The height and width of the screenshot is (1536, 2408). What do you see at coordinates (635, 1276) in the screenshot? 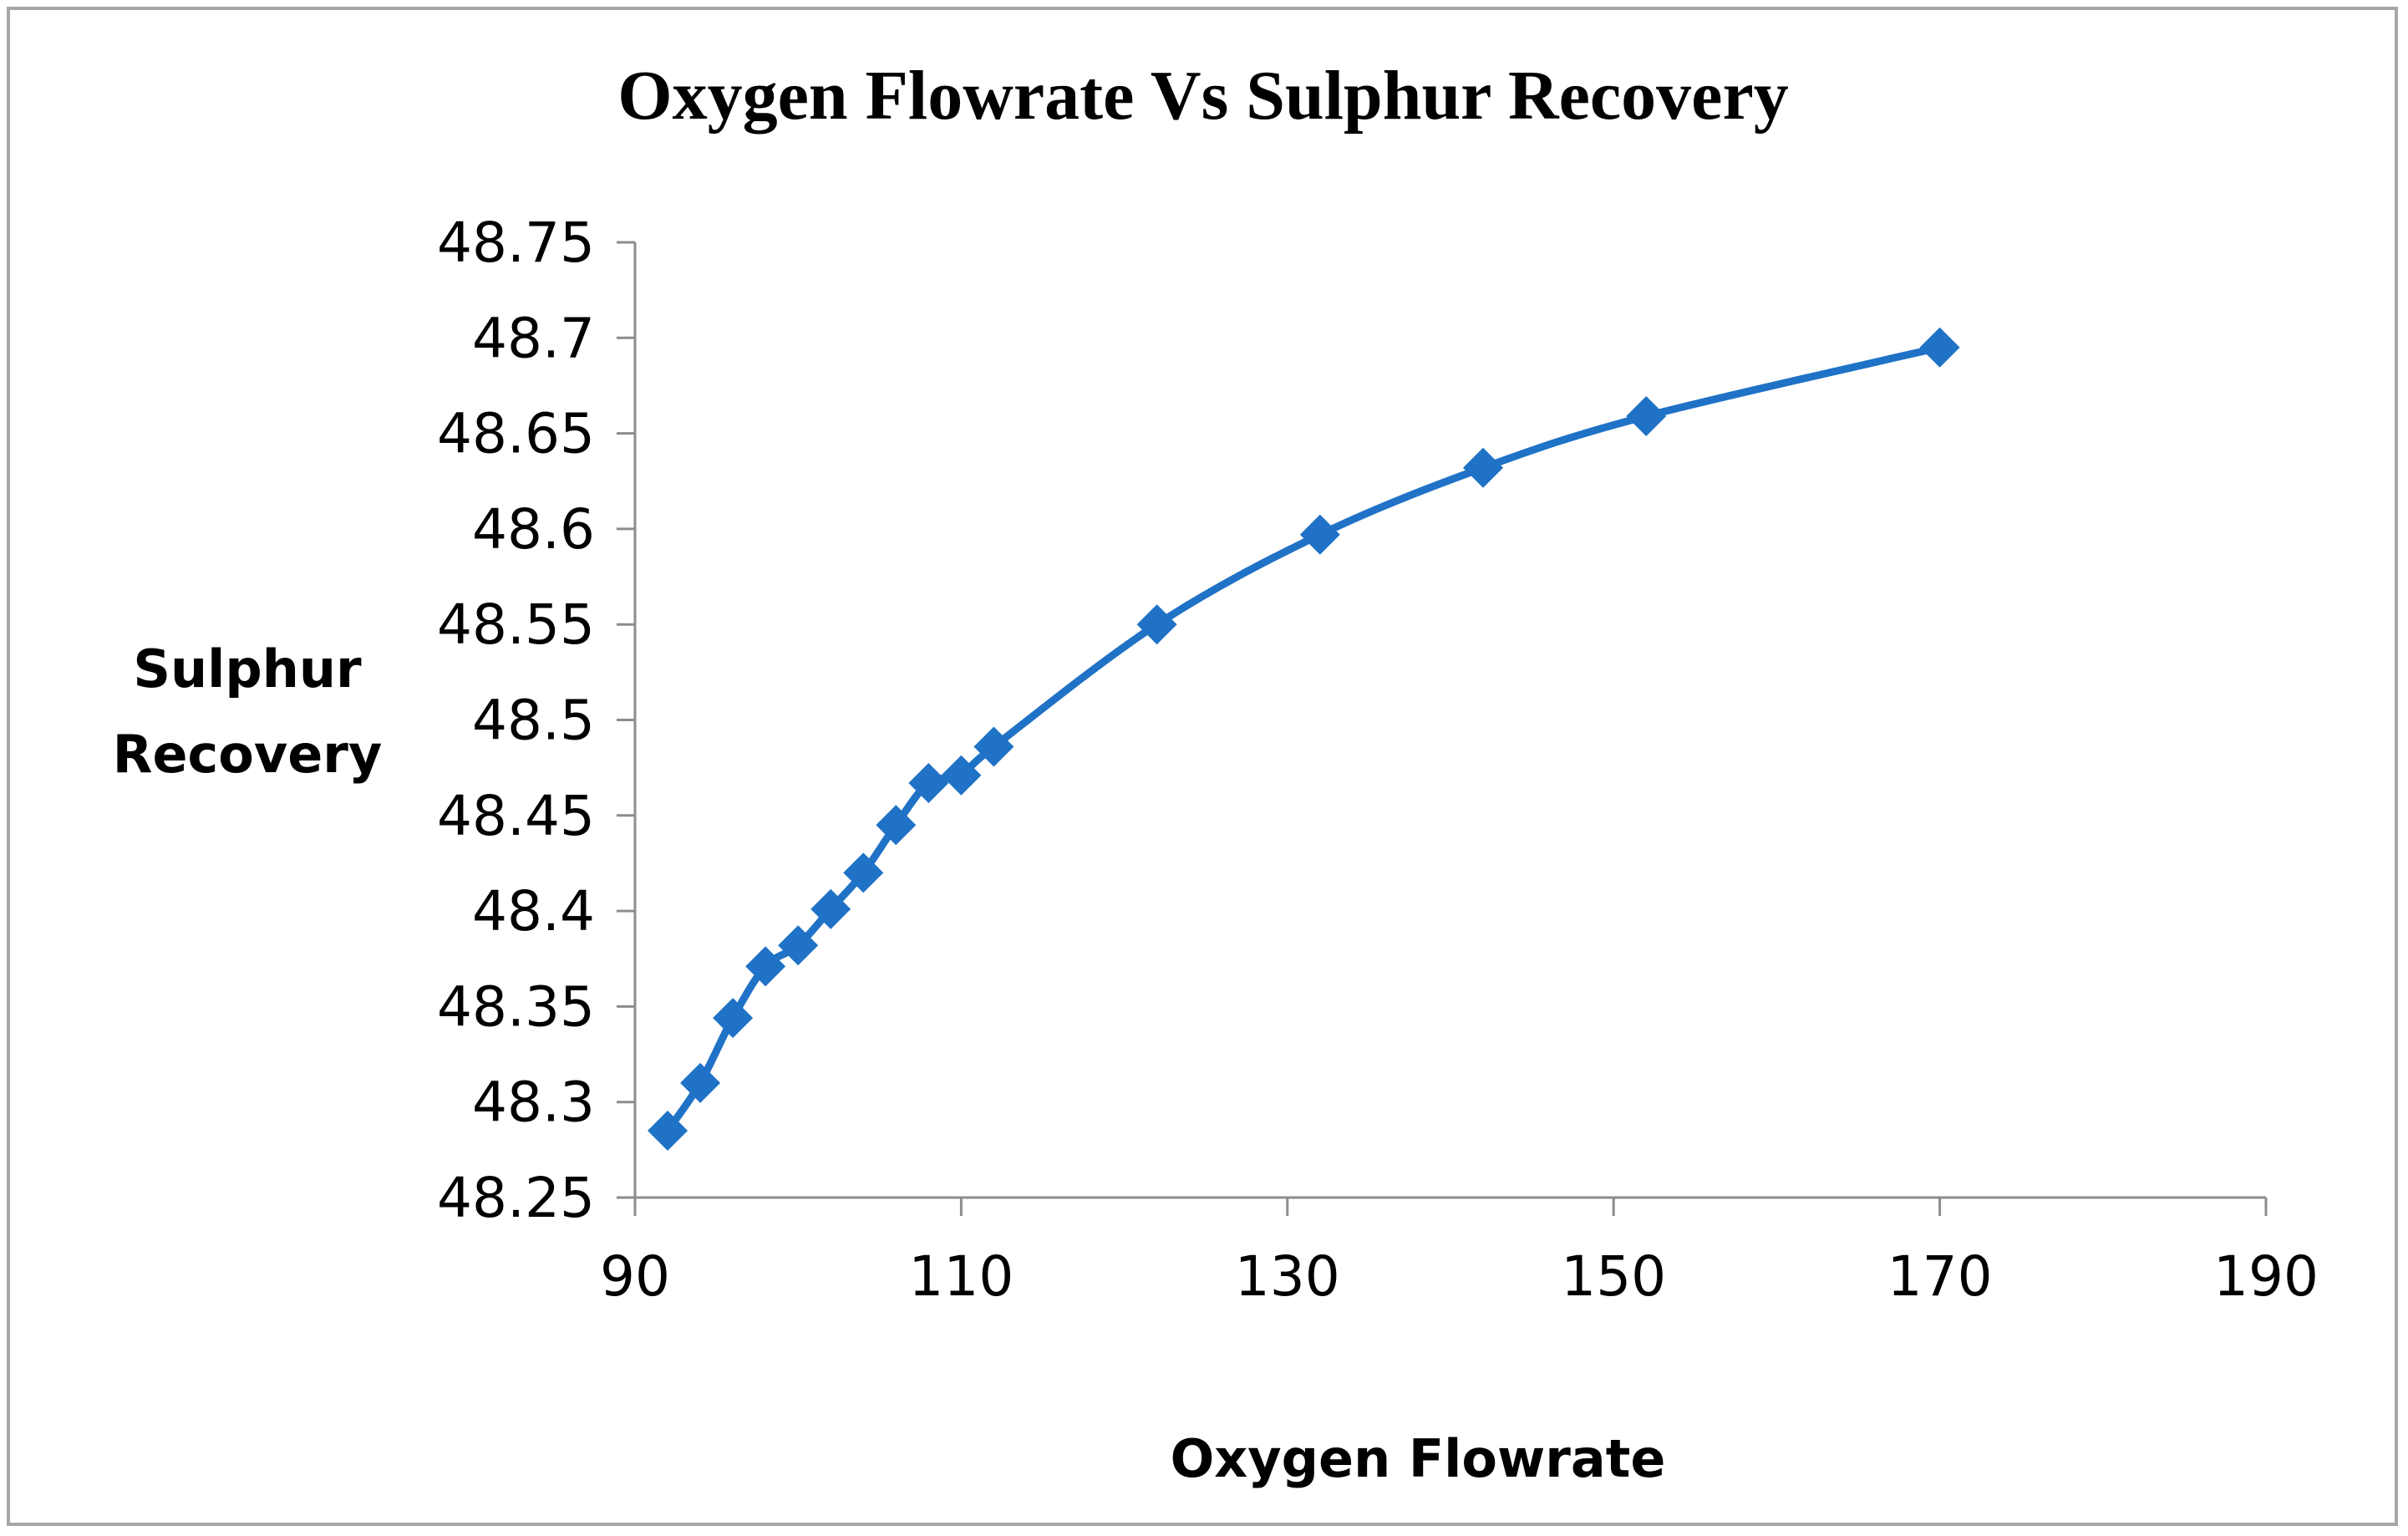
I see `x-tick-label: 90` at bounding box center [635, 1276].